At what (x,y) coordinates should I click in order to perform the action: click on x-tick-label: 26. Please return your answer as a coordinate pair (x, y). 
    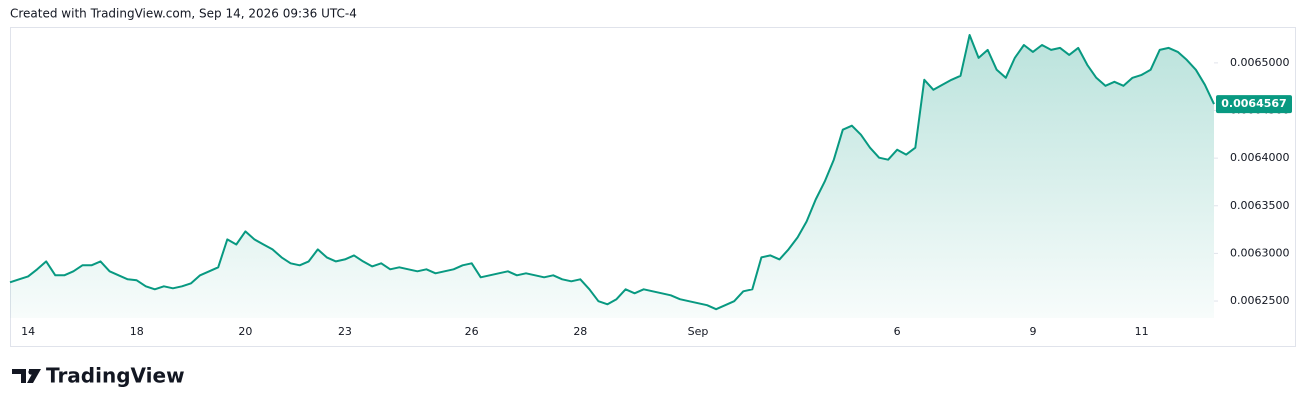
    Looking at the image, I should click on (472, 331).